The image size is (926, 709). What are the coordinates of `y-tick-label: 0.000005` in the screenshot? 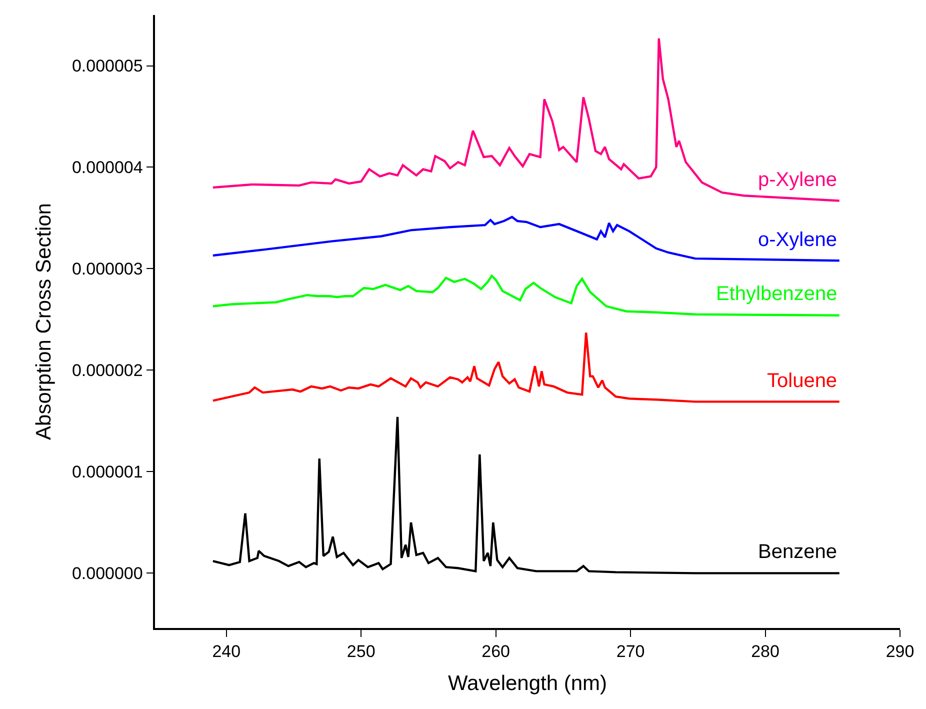 It's located at (107, 66).